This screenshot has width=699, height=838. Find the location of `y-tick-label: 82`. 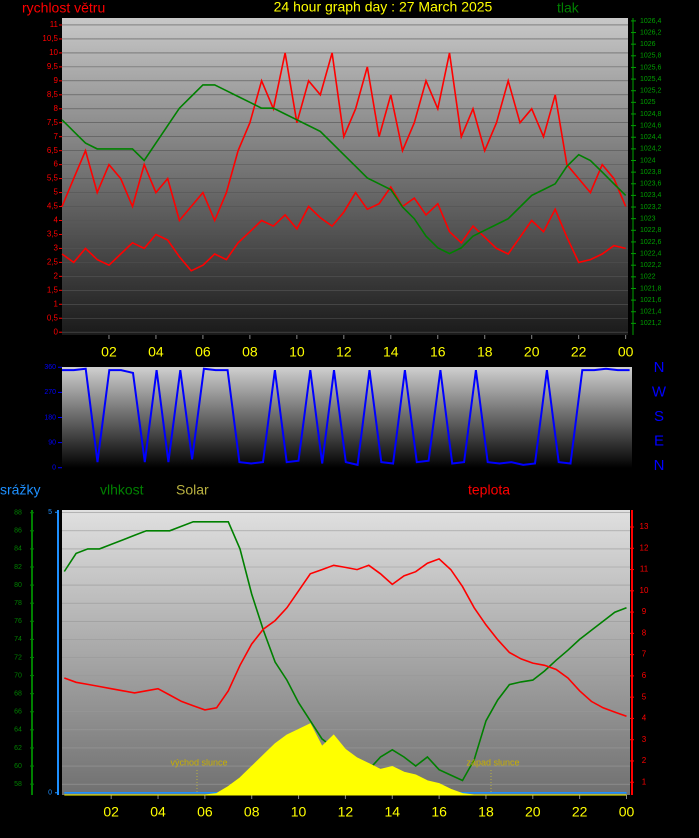

y-tick-label: 82 is located at coordinates (18, 567).